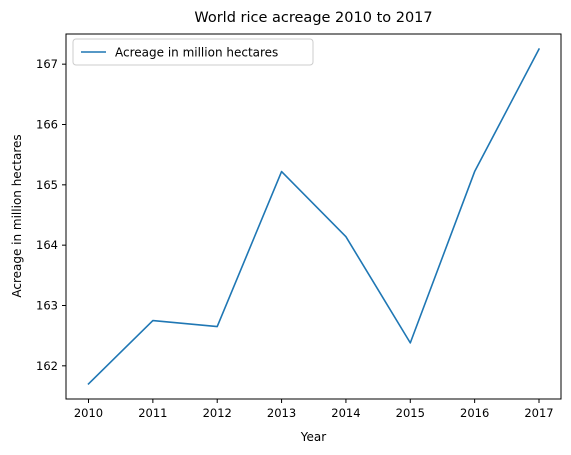 This screenshot has height=455, width=571. I want to click on x-tick-label: 2015, so click(410, 413).